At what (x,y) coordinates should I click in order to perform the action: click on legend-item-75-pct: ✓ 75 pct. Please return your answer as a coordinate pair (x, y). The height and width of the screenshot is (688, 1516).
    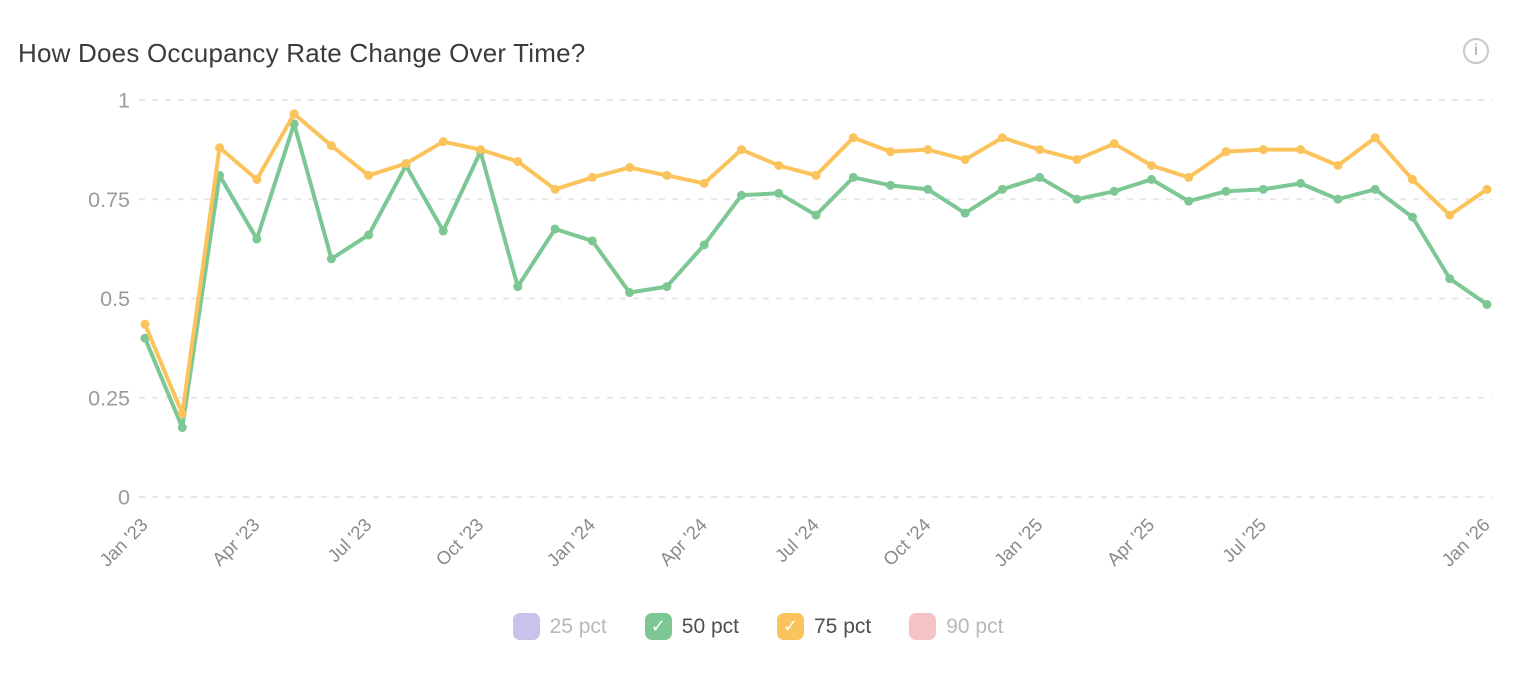
    Looking at the image, I should click on (824, 626).